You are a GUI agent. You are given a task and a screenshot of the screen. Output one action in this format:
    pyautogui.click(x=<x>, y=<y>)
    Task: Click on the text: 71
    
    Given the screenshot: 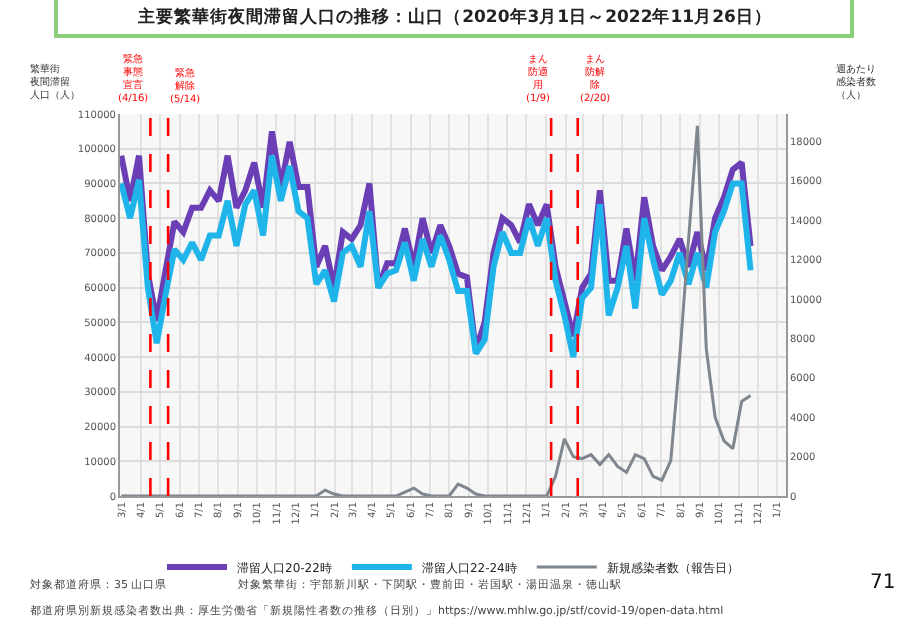 What is the action you would take?
    pyautogui.click(x=883, y=583)
    